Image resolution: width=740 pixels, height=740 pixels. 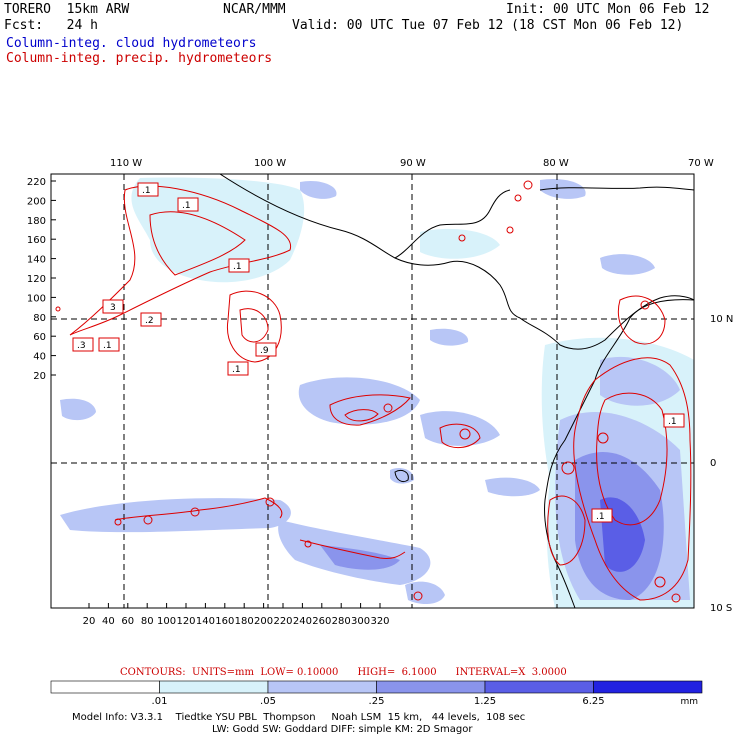 I want to click on x-tick-label: 260, so click(x=321, y=621).